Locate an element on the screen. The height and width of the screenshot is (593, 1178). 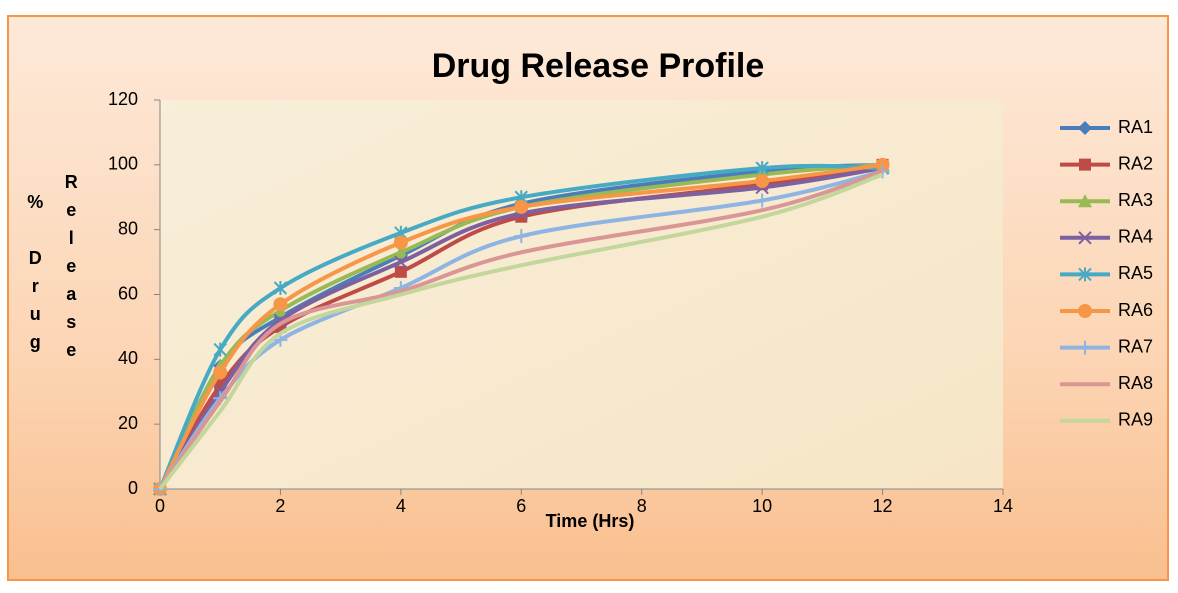
legend-label: RA6 is located at coordinates (1135, 310).